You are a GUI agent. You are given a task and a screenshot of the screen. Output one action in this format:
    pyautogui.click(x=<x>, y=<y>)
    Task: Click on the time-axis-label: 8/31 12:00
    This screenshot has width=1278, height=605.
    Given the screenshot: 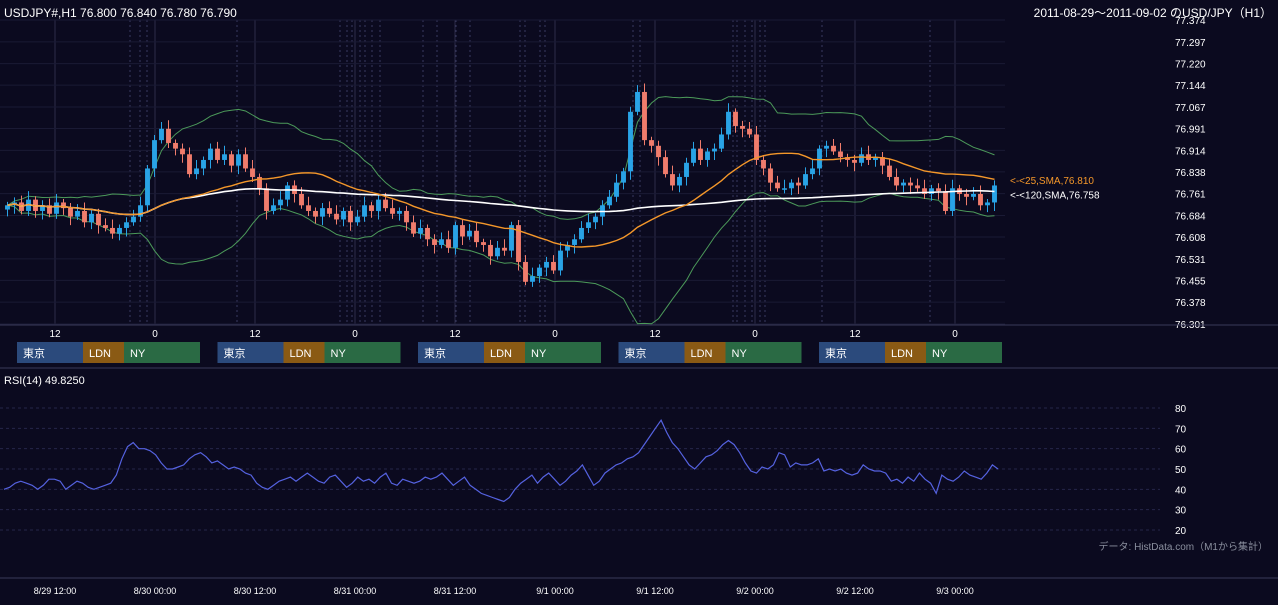 What is the action you would take?
    pyautogui.click(x=455, y=591)
    